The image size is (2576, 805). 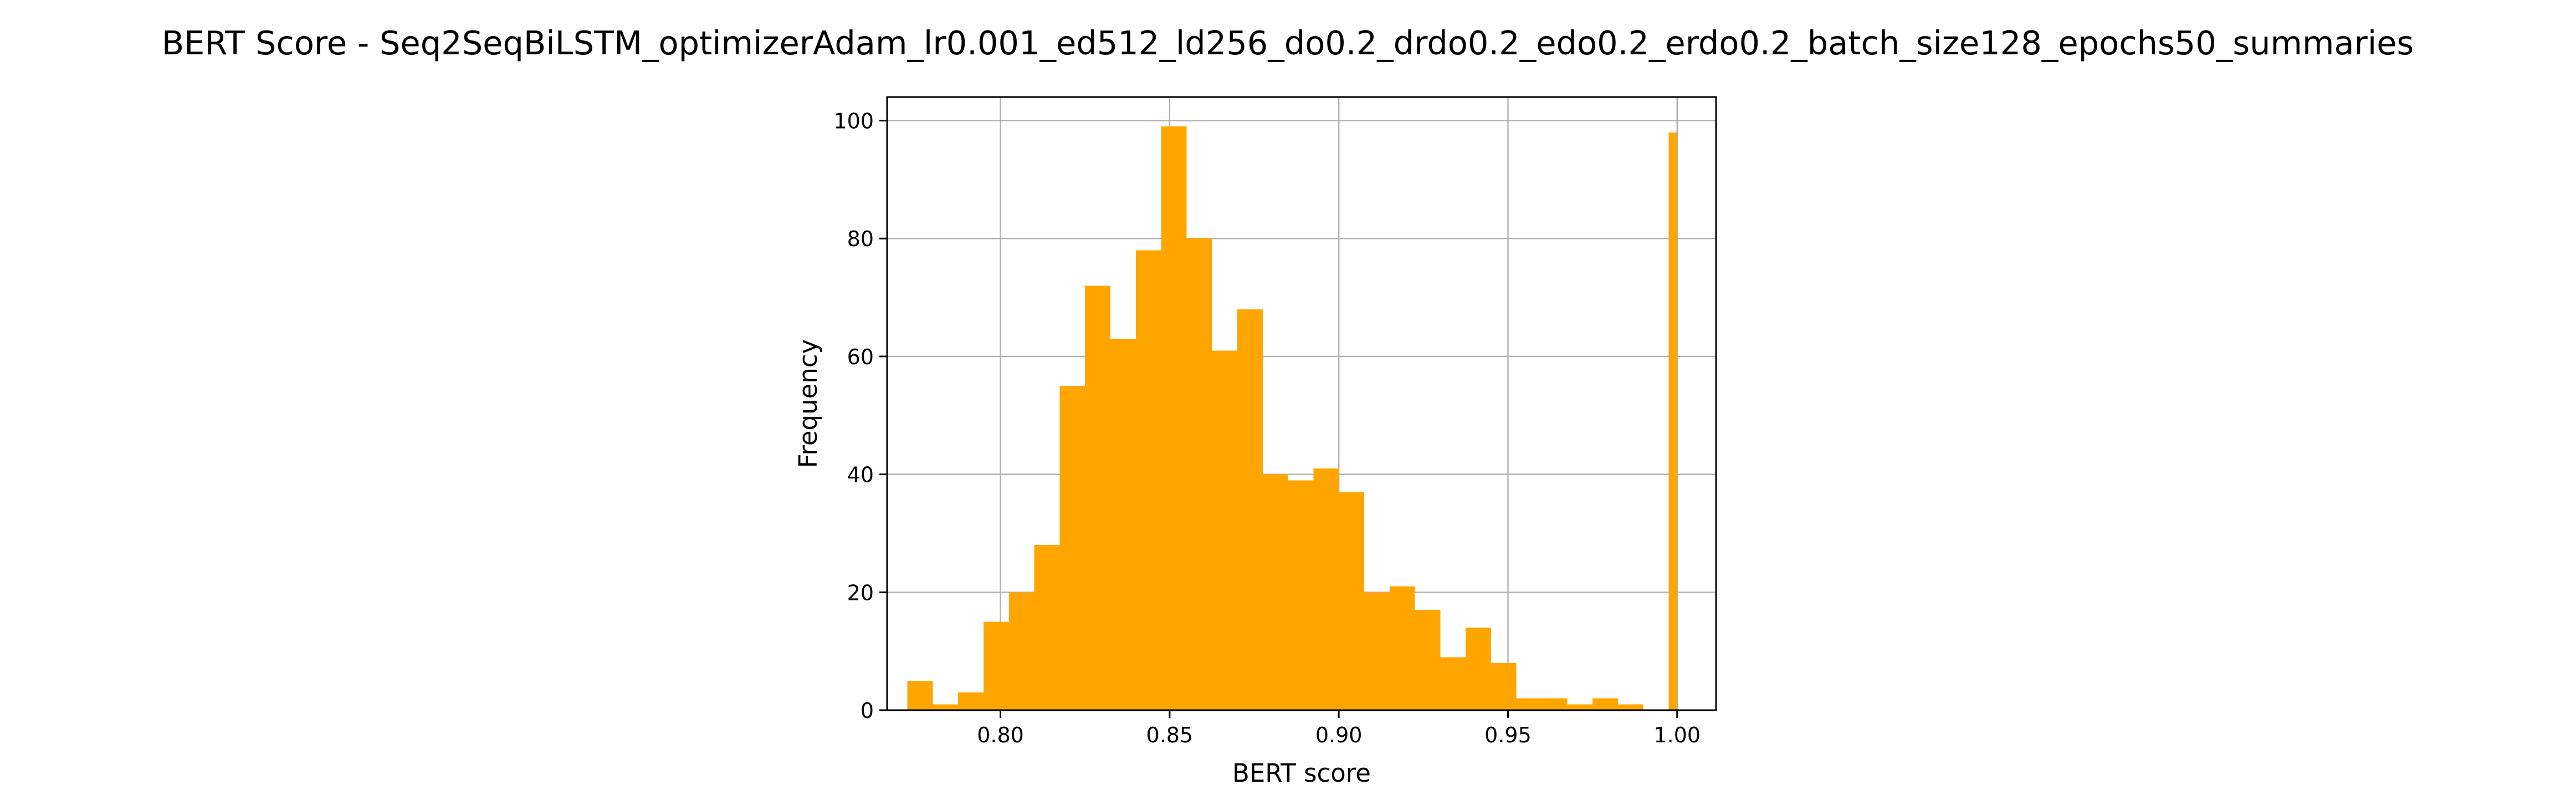 What do you see at coordinates (867, 711) in the screenshot?
I see `y-tick-label-0: 0` at bounding box center [867, 711].